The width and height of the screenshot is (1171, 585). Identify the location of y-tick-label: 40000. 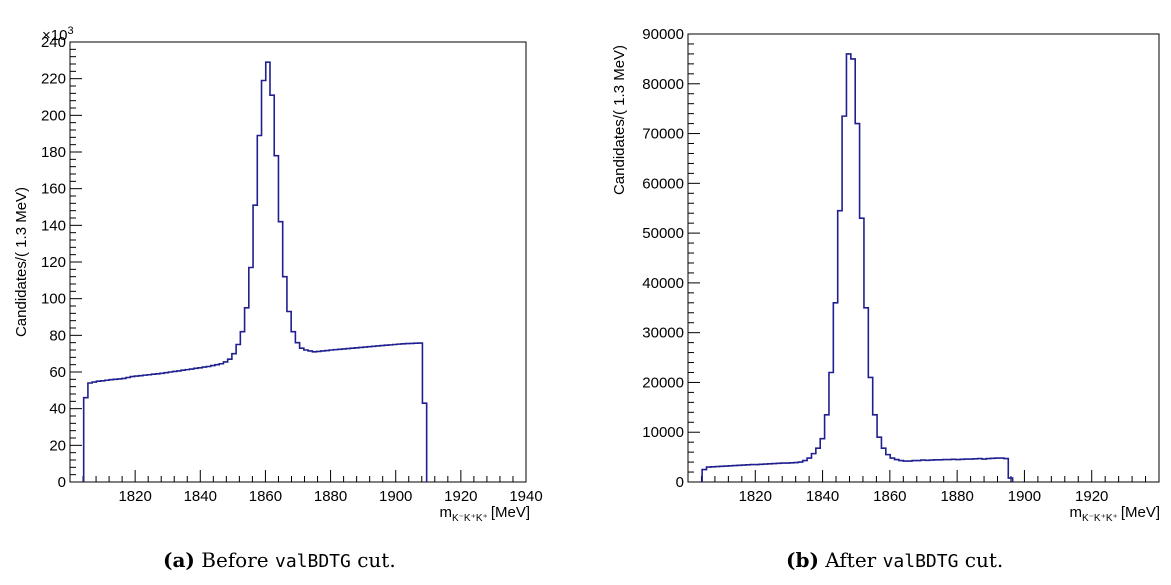
(663, 283).